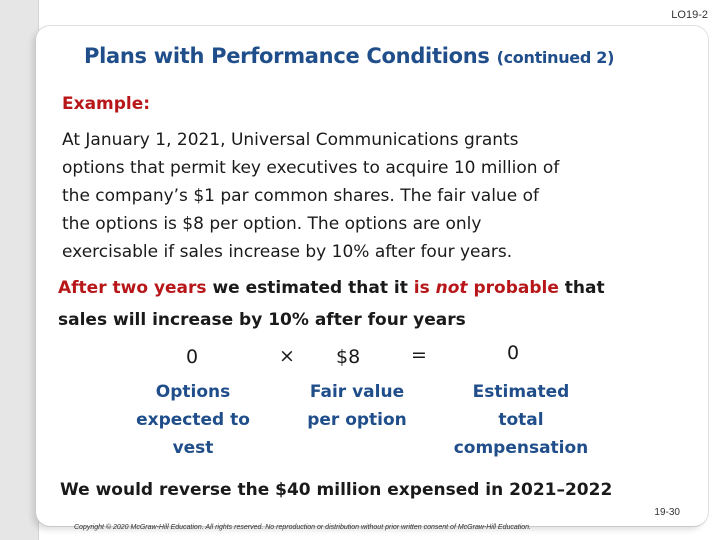 The image size is (720, 540). I want to click on options-expected-value: 0, so click(192, 357).